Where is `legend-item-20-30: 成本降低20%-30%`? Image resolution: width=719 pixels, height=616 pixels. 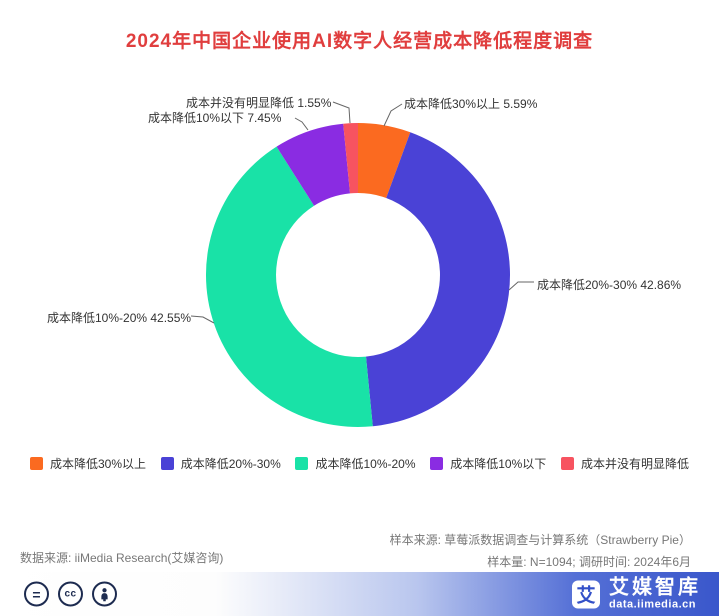 legend-item-20-30: 成本降低20%-30% is located at coordinates (220, 463).